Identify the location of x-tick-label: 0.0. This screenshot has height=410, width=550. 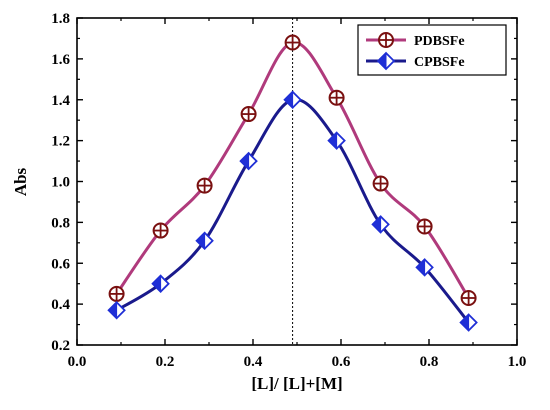
(77, 362).